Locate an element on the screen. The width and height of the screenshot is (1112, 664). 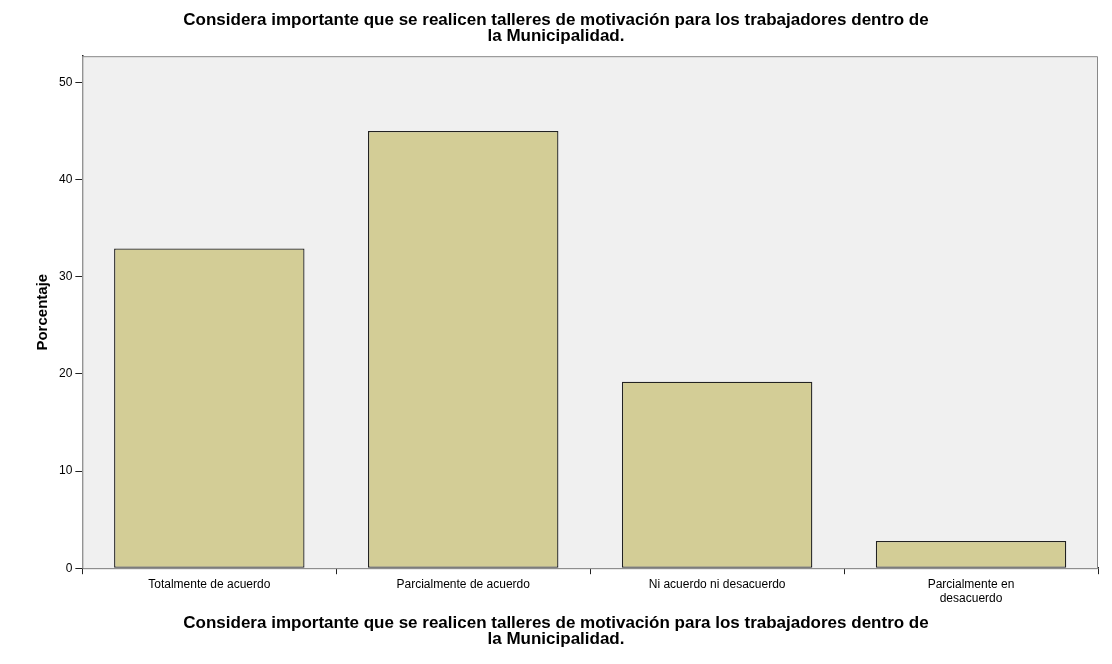
x-tick-label: Totalmente de acuerdo is located at coordinates (209, 583).